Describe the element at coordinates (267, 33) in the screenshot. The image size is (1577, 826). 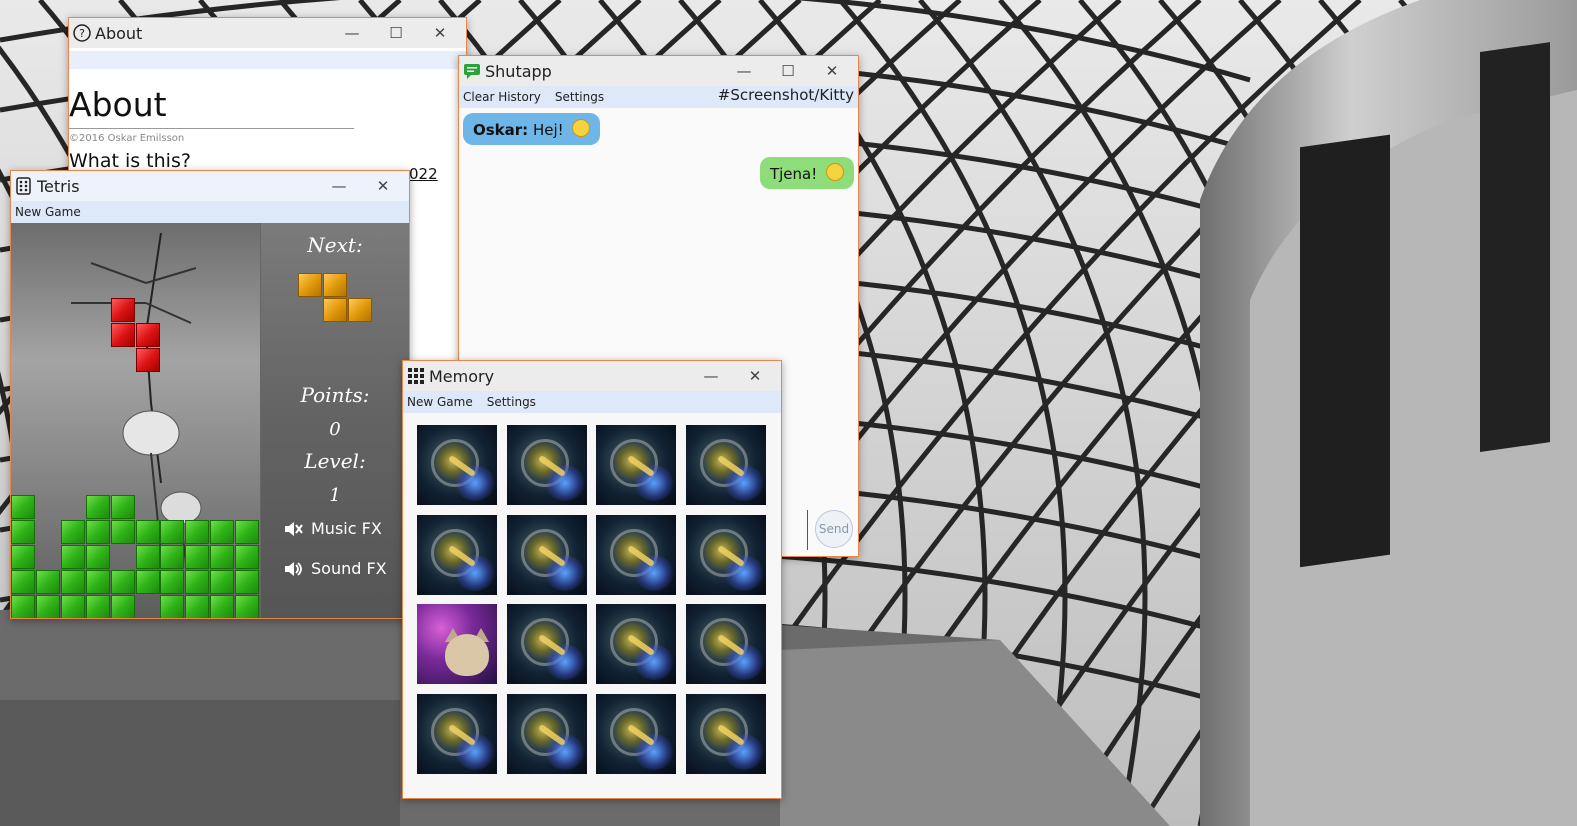
I see `about-titlebar: ? About — ☐ ✕` at that location.